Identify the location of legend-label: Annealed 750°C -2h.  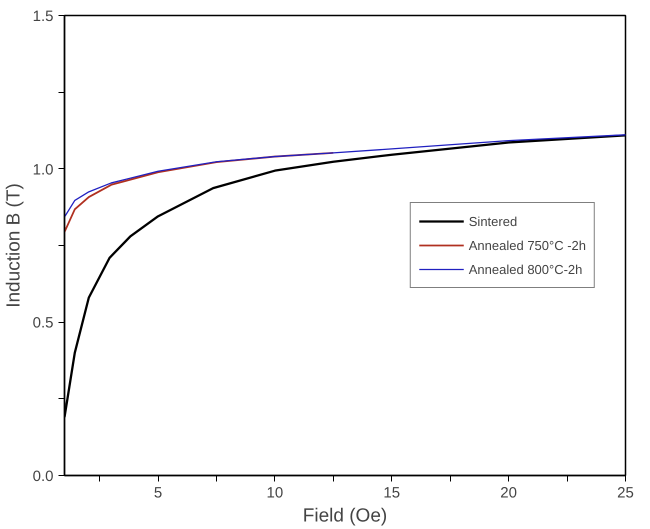
(527, 245).